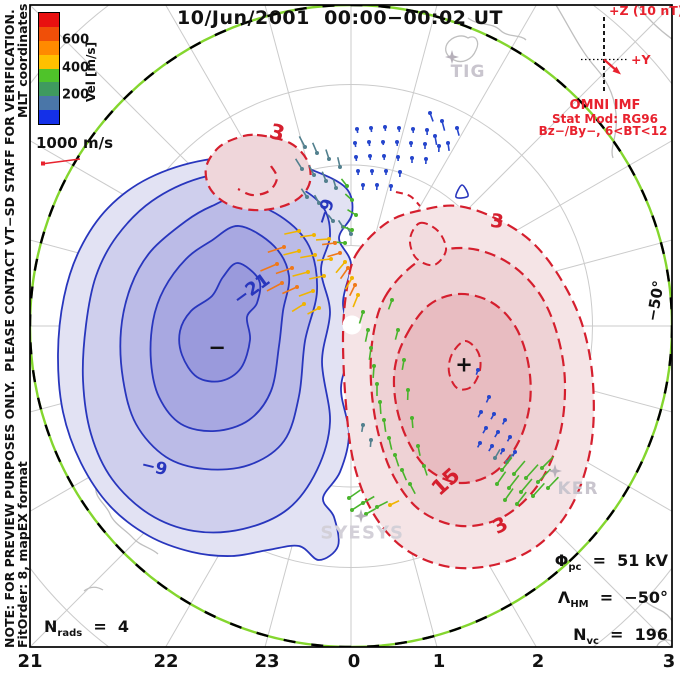  I want to click on imf-model-label: Stat Mod: RG96, so click(605, 119).